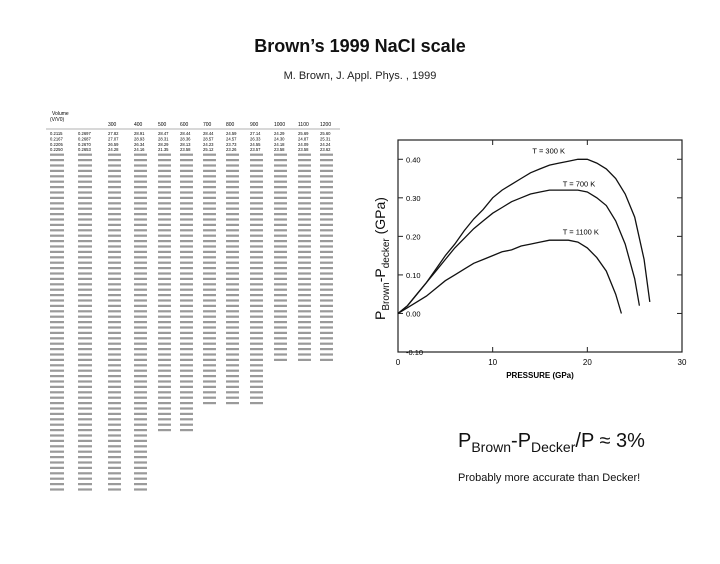 The height and width of the screenshot is (564, 720). What do you see at coordinates (163, 133) in the screenshot?
I see `table-cell: 28.47` at bounding box center [163, 133].